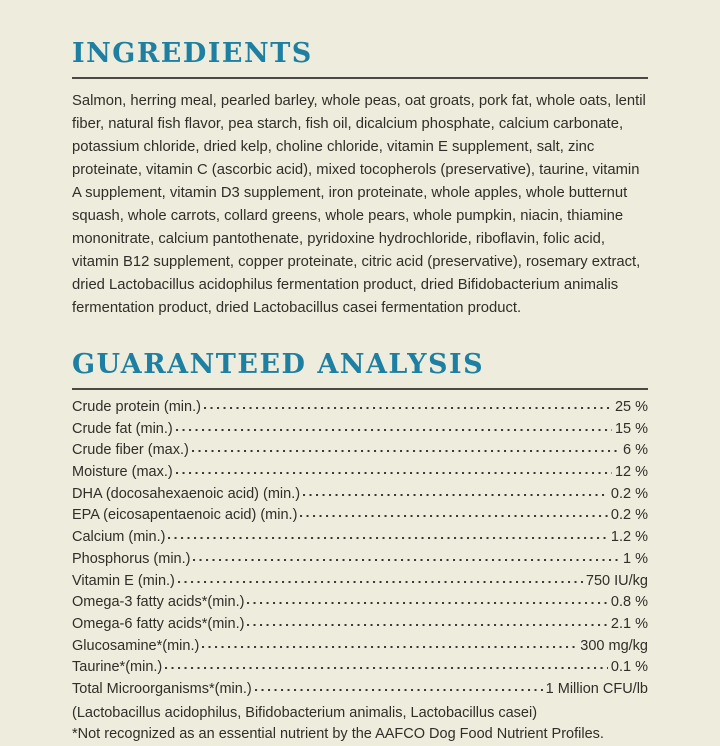  What do you see at coordinates (629, 602) in the screenshot?
I see `analysis-row-value: 0.8 %` at bounding box center [629, 602].